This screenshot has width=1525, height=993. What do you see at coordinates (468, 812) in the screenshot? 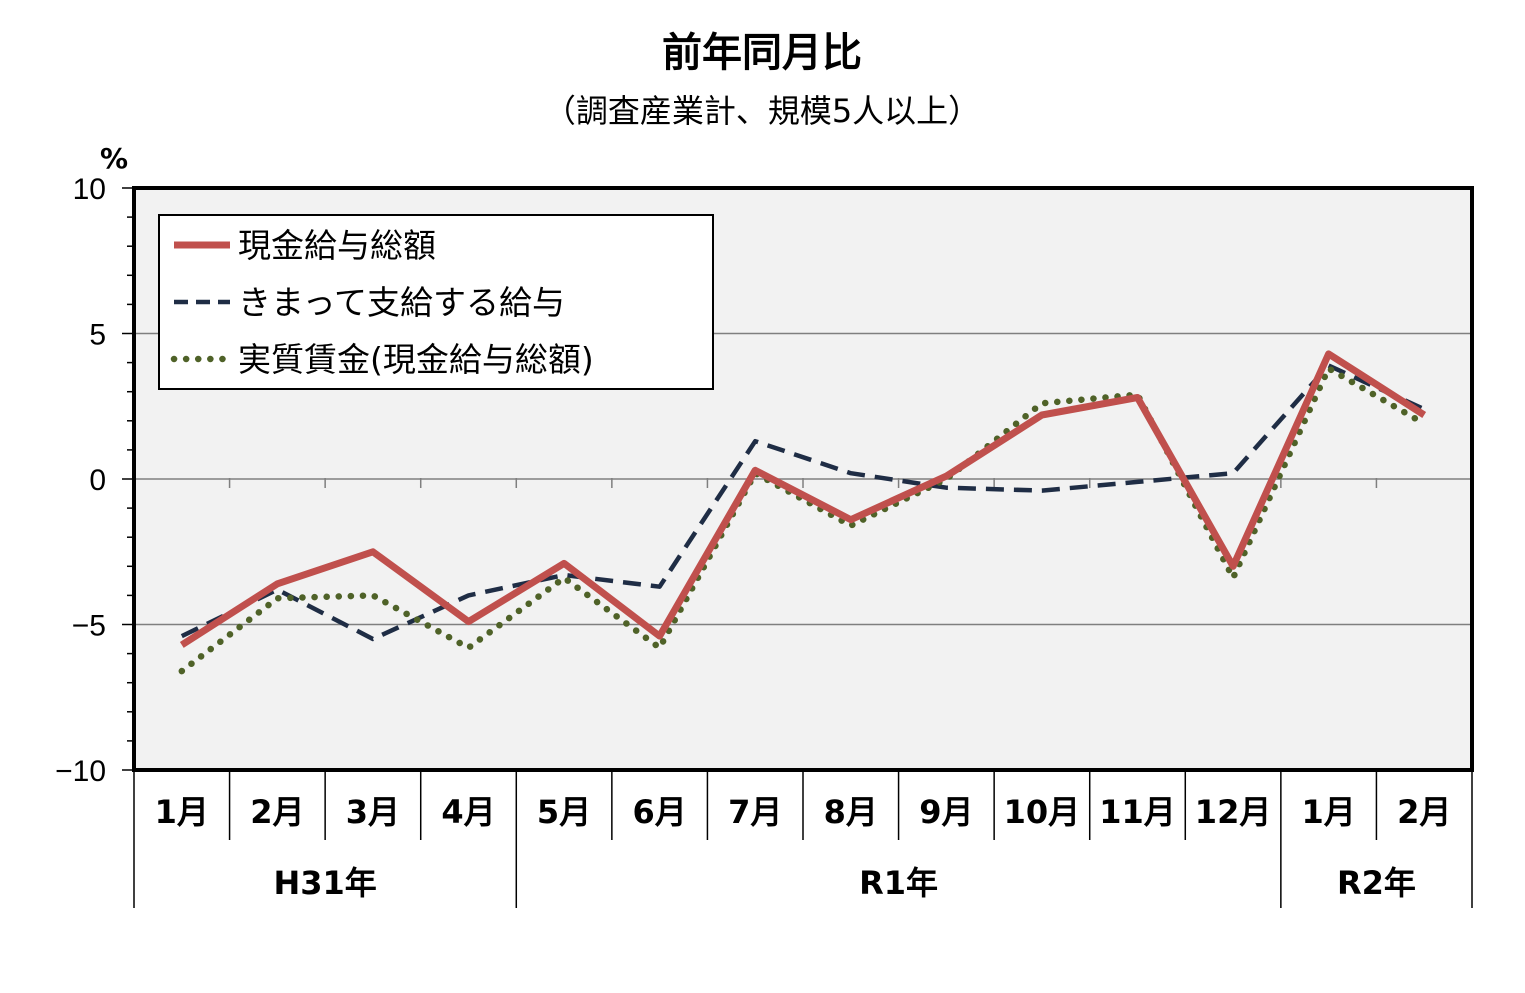
I see `x-tick-label: 4月` at bounding box center [468, 812].